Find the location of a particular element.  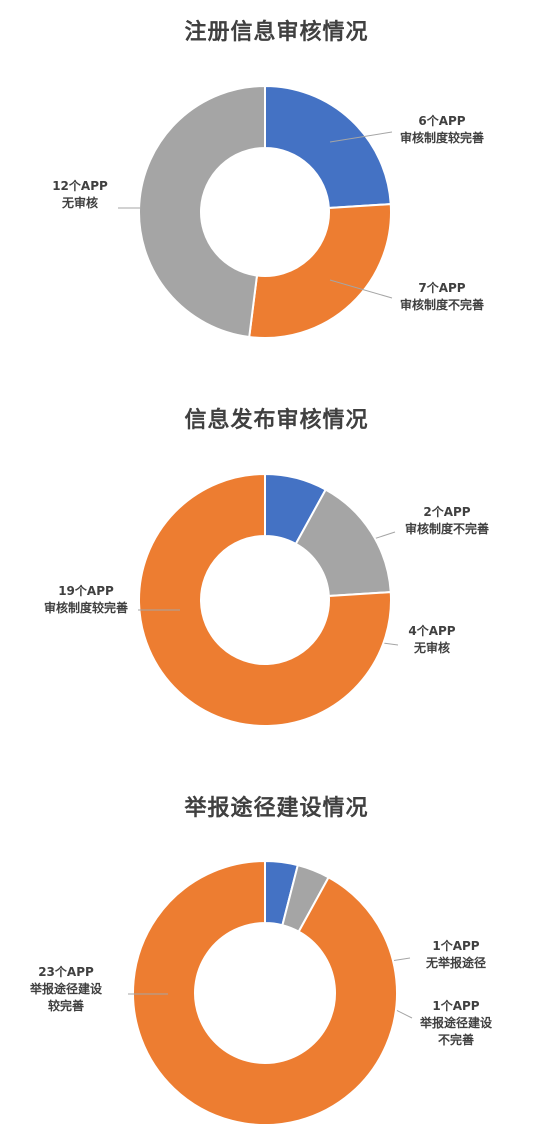

slice-label-line: 不完善 is located at coordinates (456, 1039).